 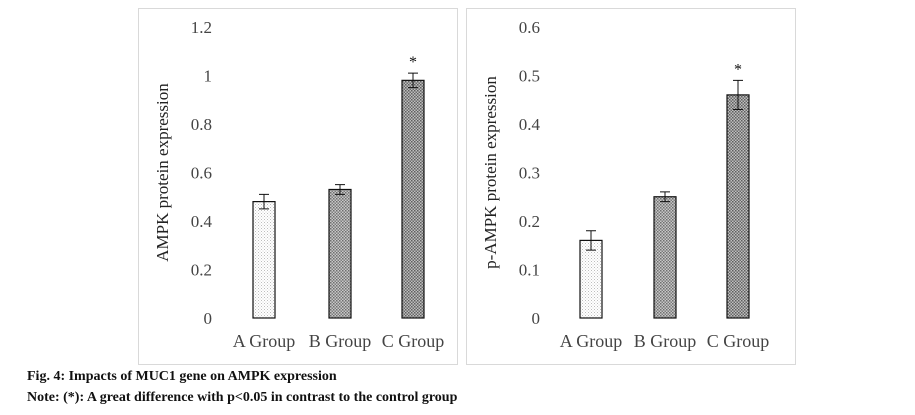 What do you see at coordinates (201, 27) in the screenshot?
I see `y-tick-label: 1.2` at bounding box center [201, 27].